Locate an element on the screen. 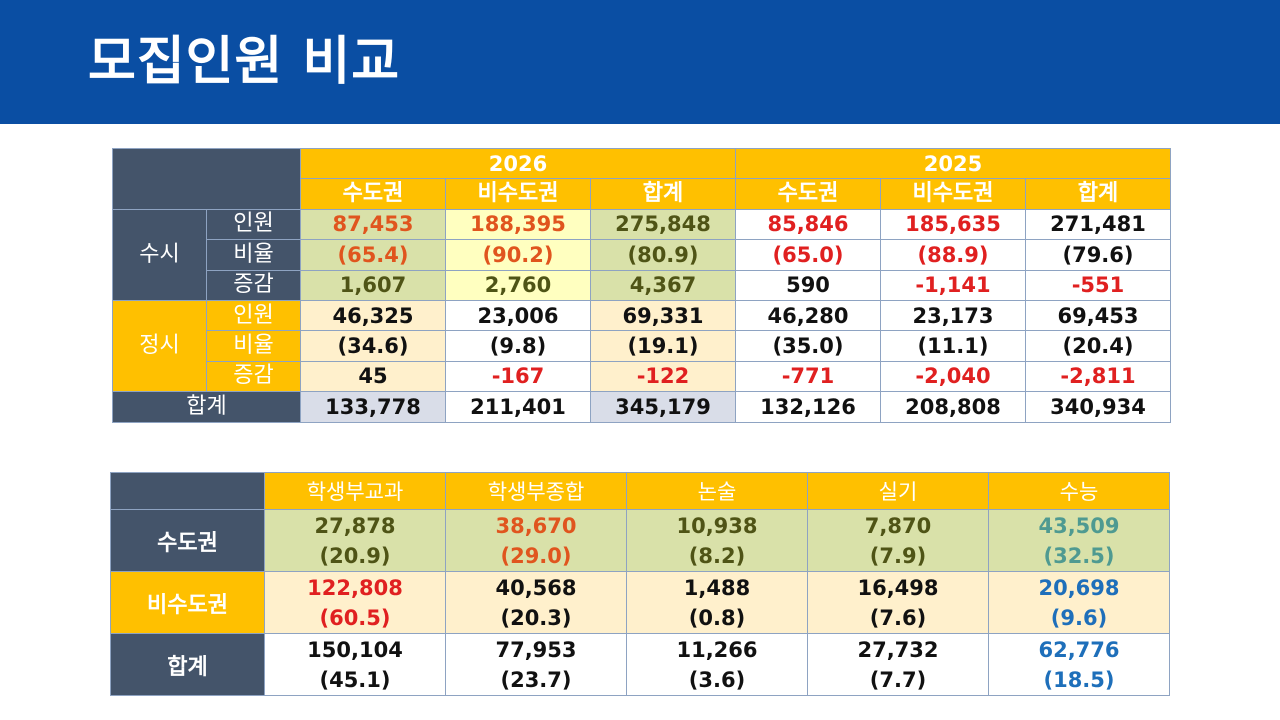 This screenshot has height=720, width=1280. table-cell: (65.0) is located at coordinates (808, 255).